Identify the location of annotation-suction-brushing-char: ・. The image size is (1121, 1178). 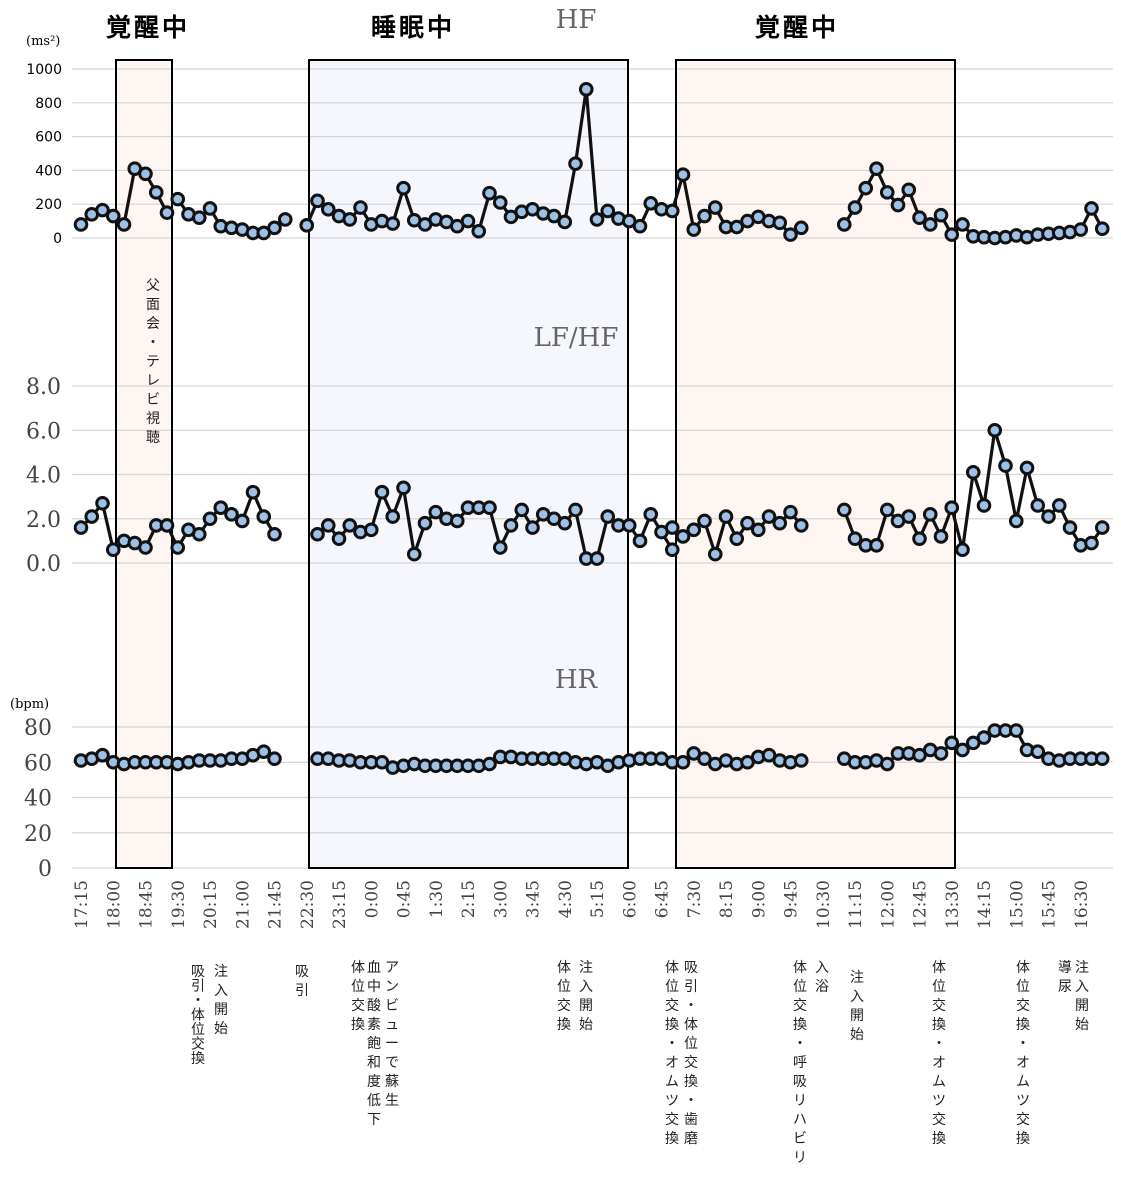
(691, 1101).